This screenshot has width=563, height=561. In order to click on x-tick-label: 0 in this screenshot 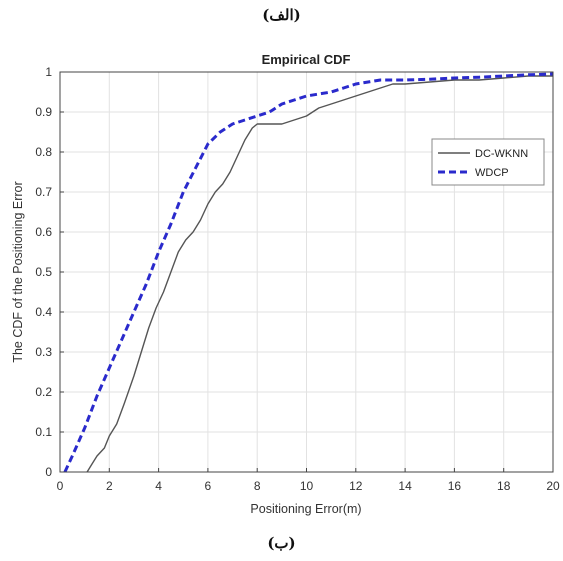, I will do `click(60, 486)`.